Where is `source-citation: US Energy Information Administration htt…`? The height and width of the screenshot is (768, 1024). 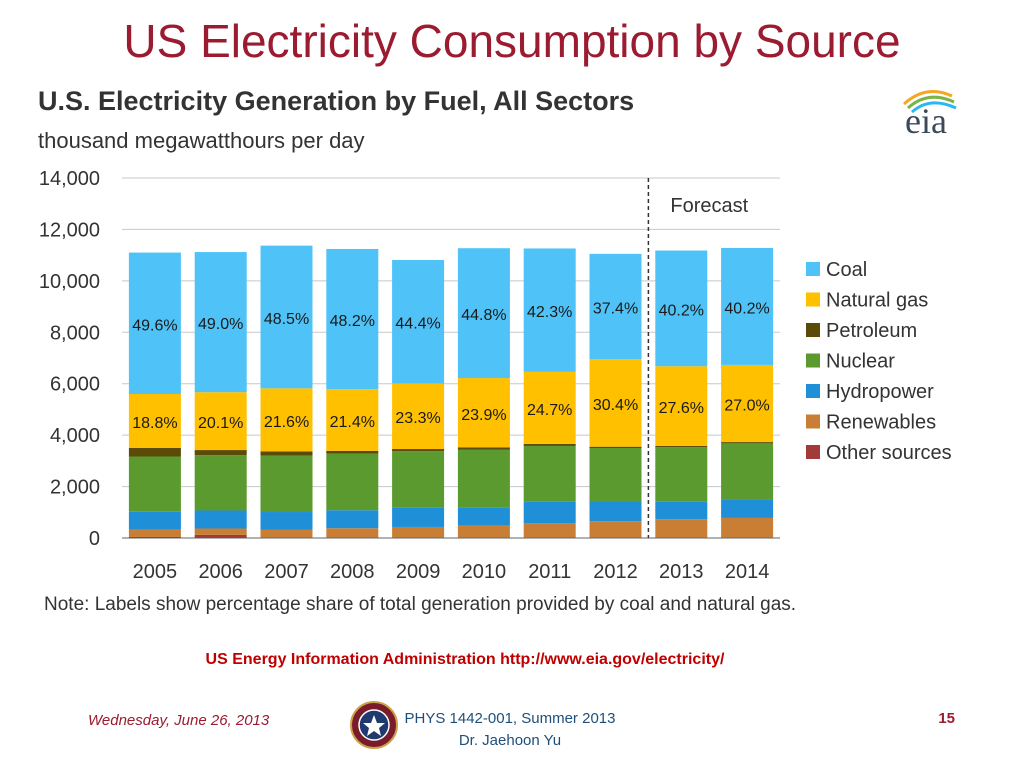 source-citation: US Energy Information Administration htt… is located at coordinates (465, 659).